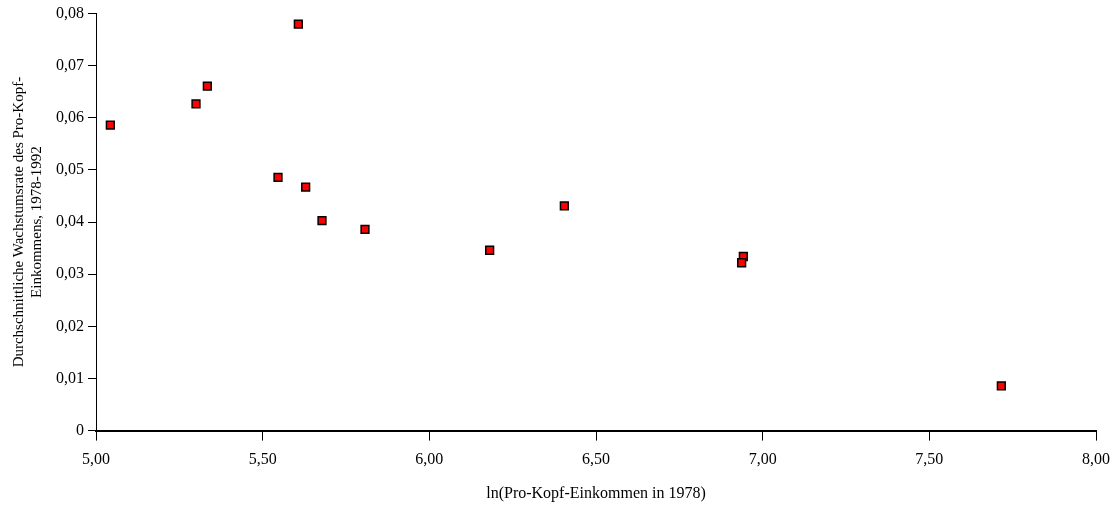 This screenshot has width=1120, height=513. I want to click on y-tick-label: 0,02, so click(70, 325).